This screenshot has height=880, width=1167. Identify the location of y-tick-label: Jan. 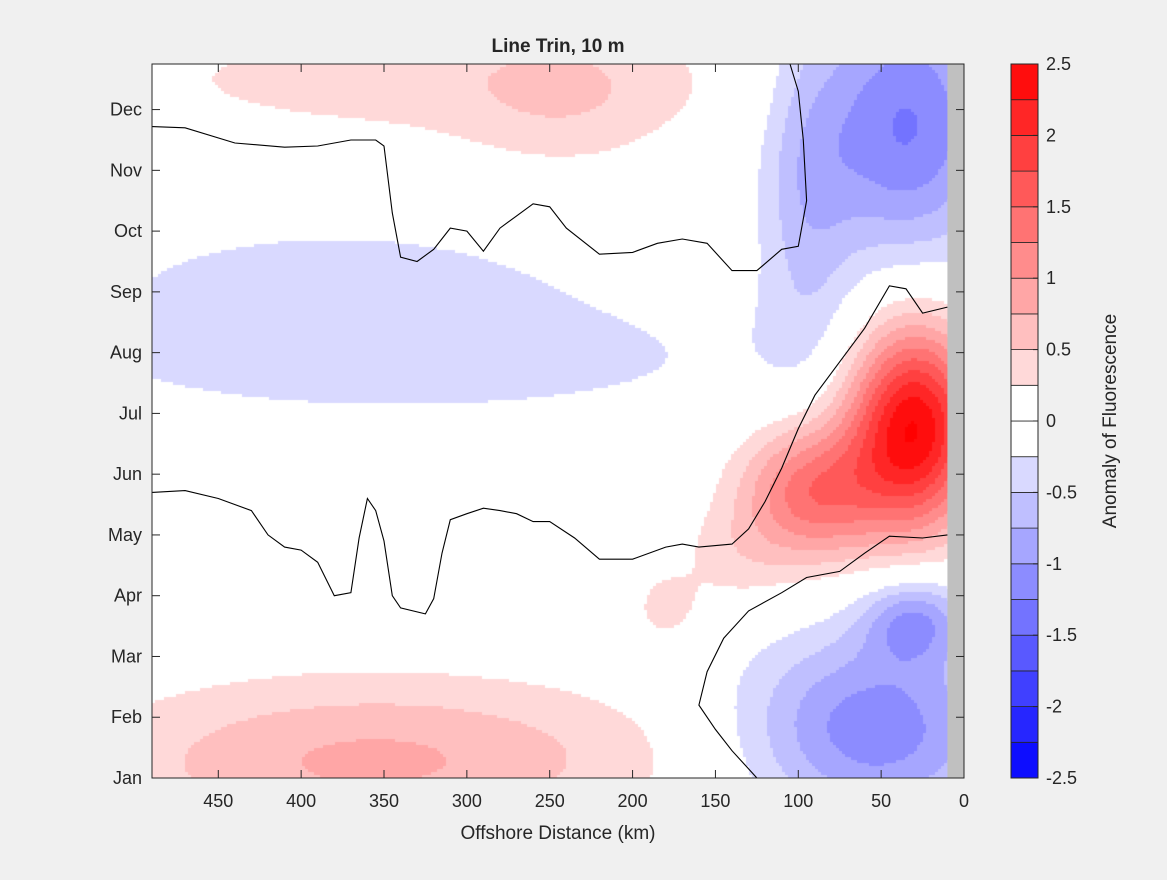
(127, 778).